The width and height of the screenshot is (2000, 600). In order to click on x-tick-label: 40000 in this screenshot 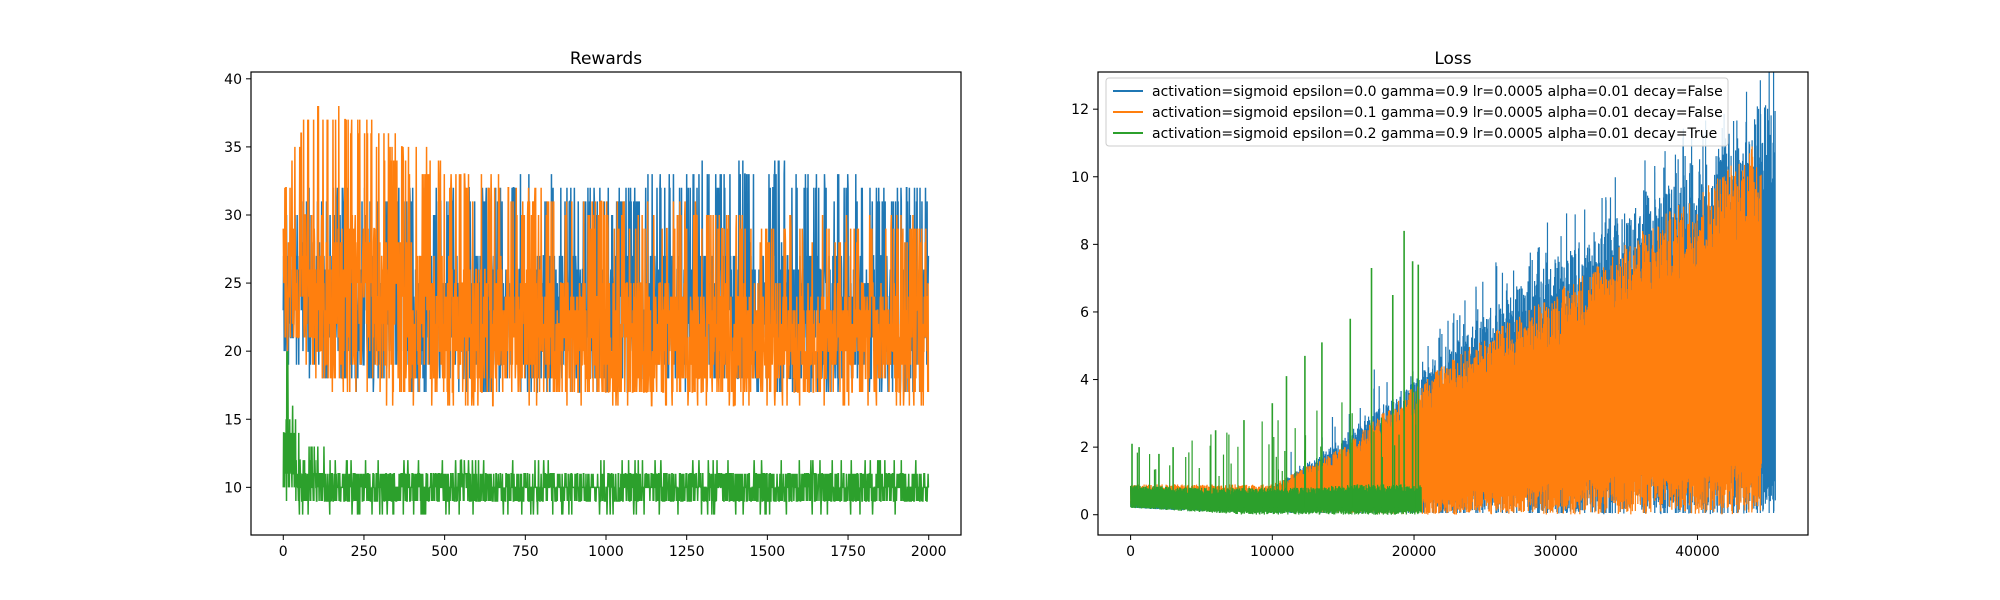, I will do `click(1697, 552)`.